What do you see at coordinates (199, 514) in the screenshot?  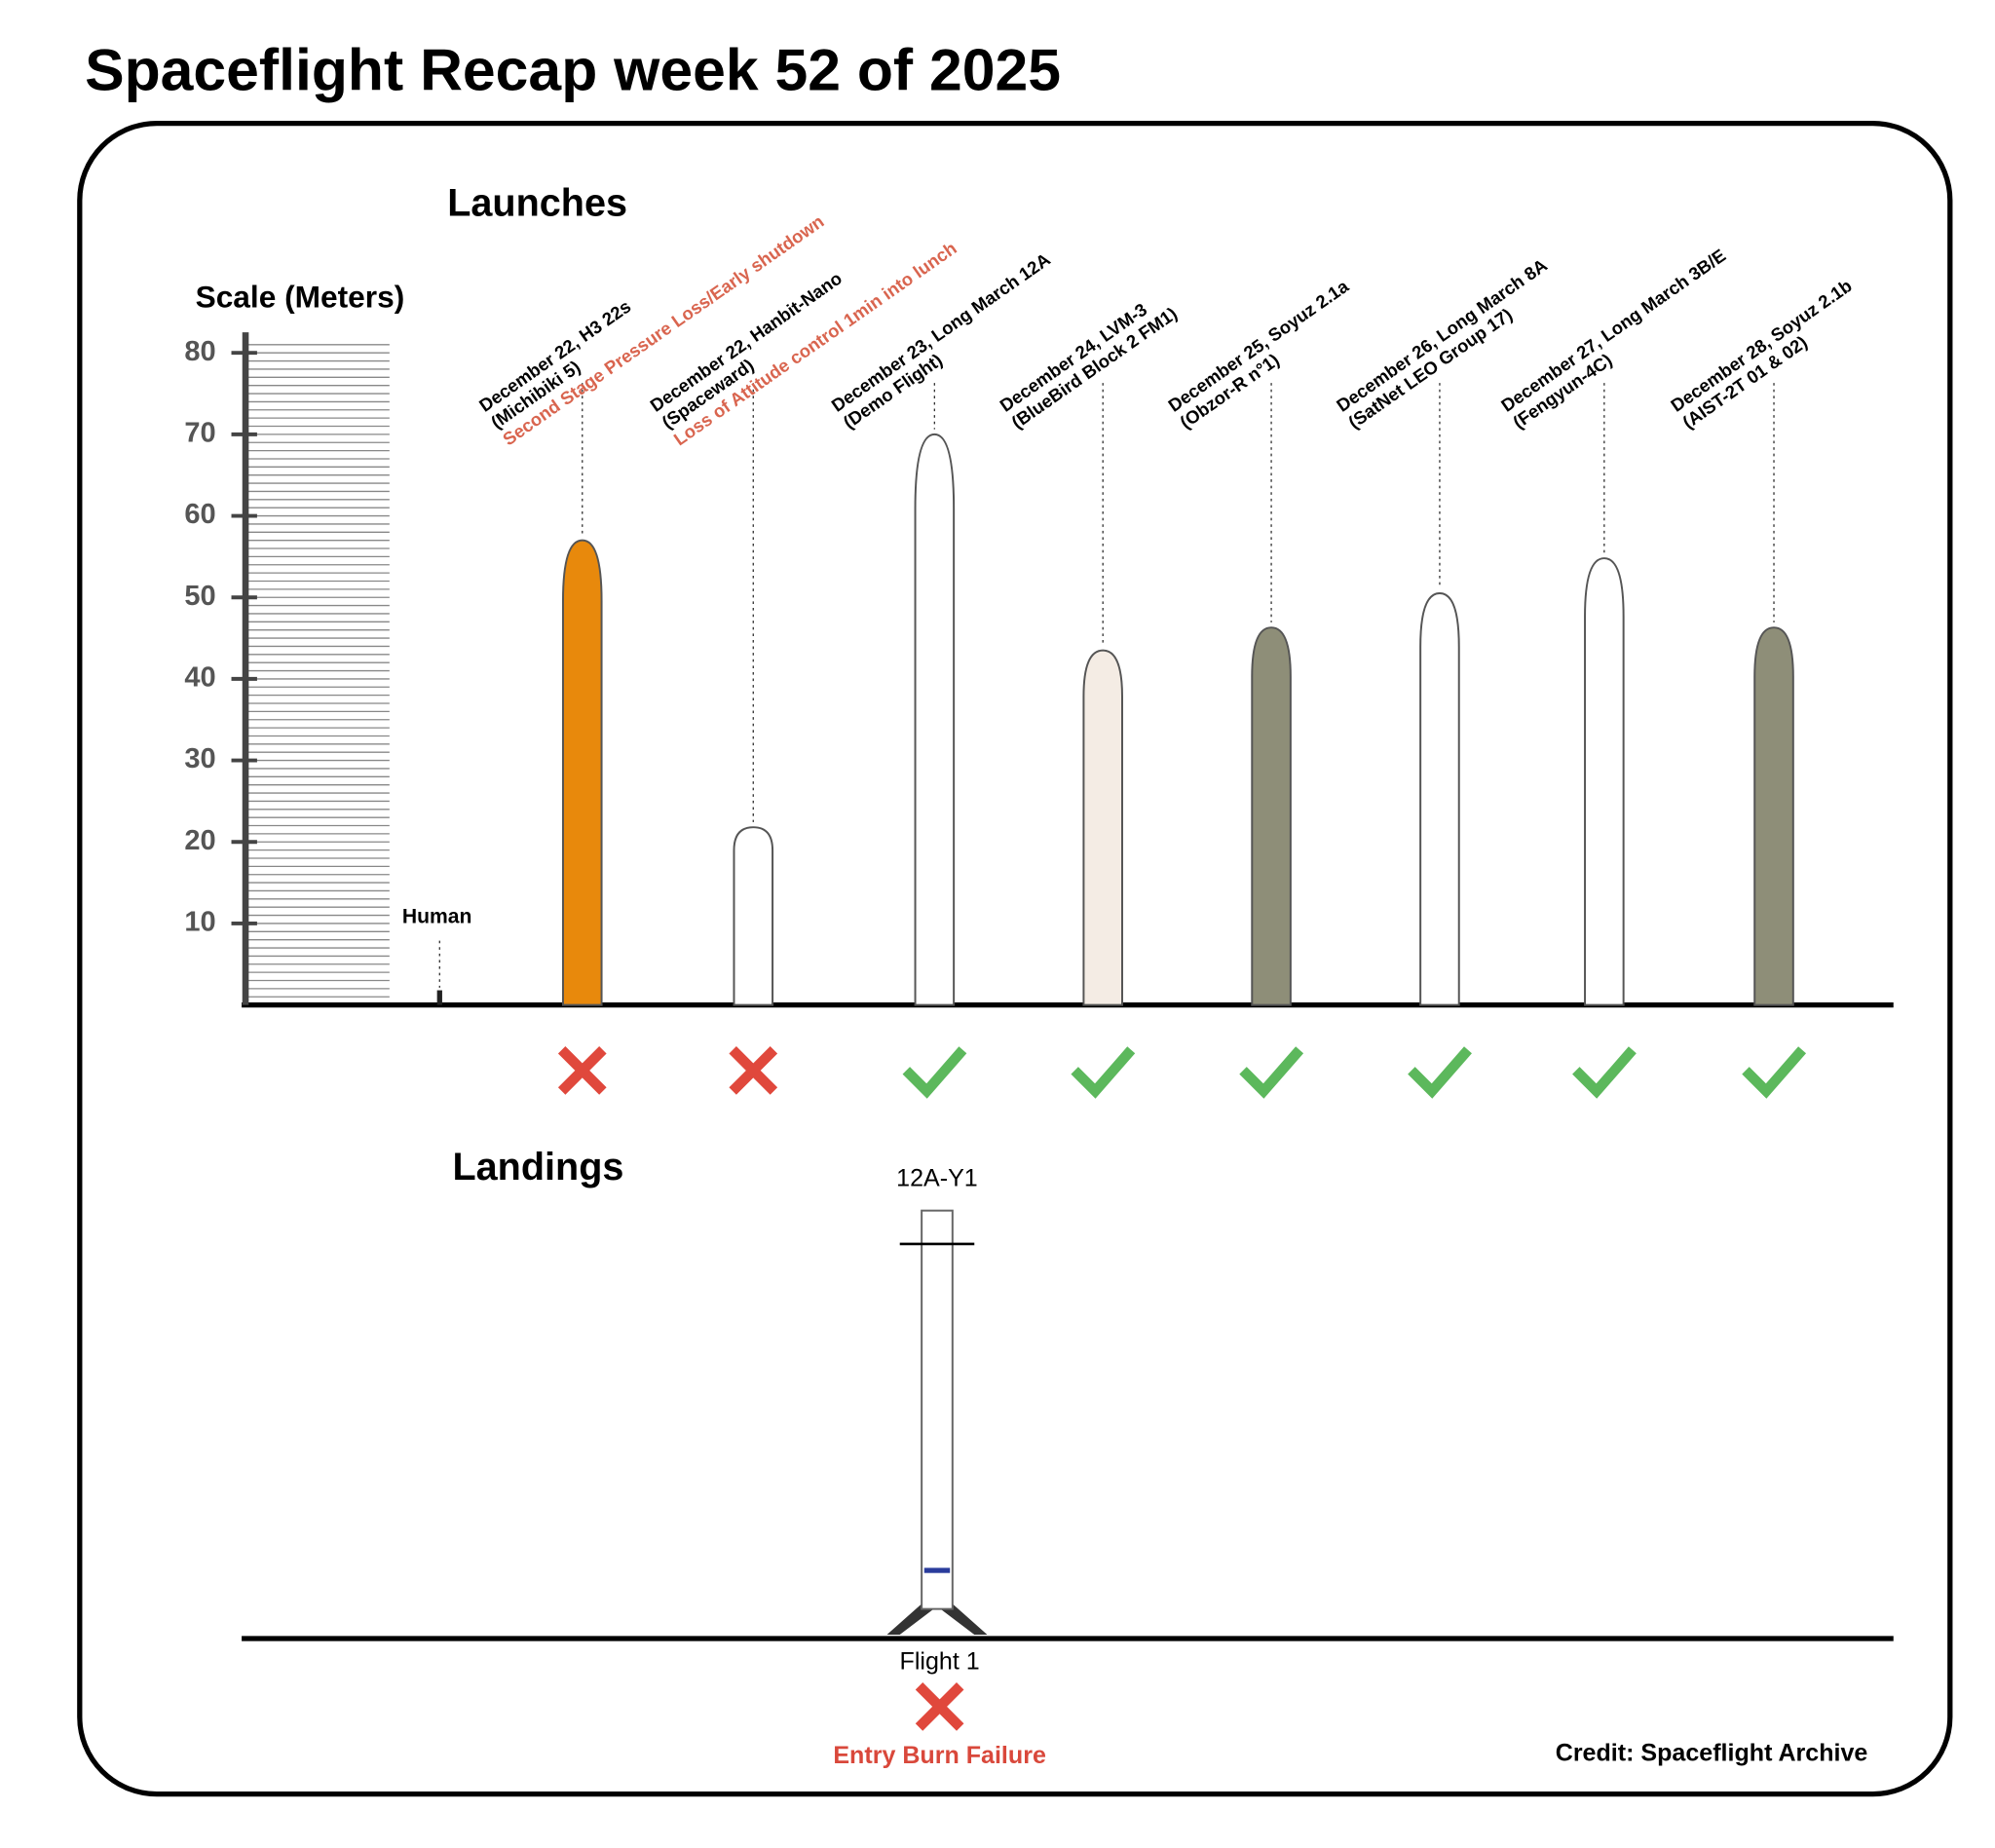 I see `y-tick-label: 60` at bounding box center [199, 514].